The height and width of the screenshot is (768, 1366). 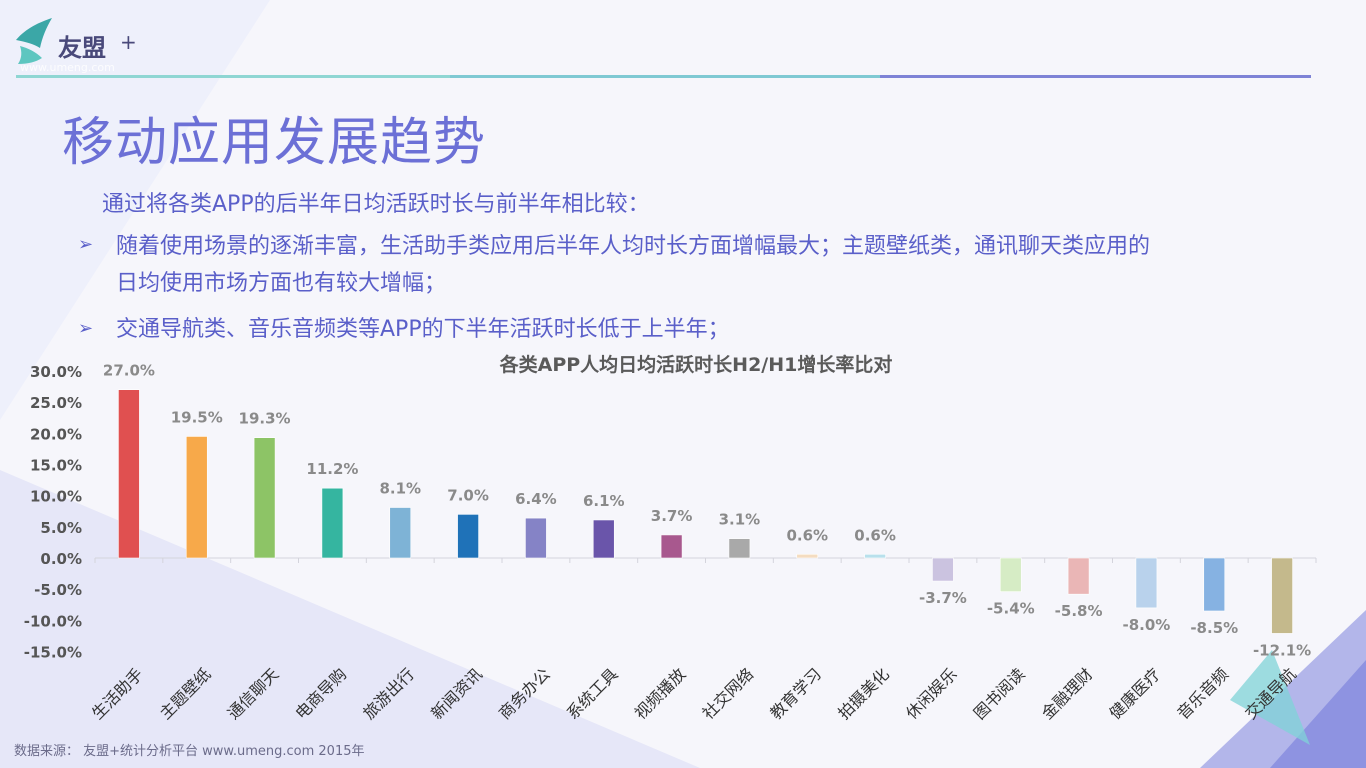 What do you see at coordinates (67, 67) in the screenshot?
I see `logo-url: www.umeng.com` at bounding box center [67, 67].